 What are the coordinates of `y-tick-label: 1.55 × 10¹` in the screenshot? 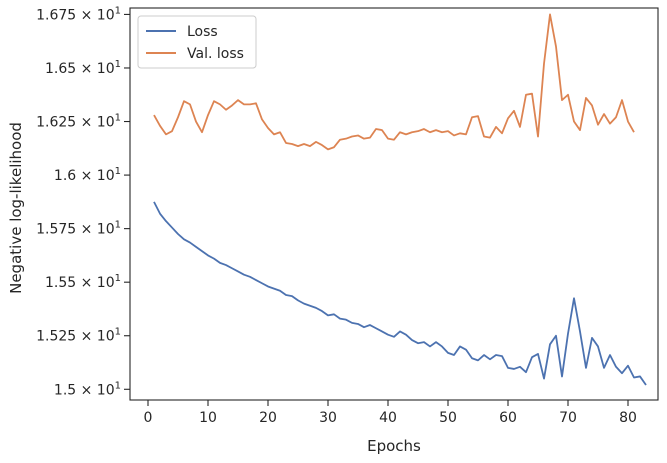 It's located at (83, 282).